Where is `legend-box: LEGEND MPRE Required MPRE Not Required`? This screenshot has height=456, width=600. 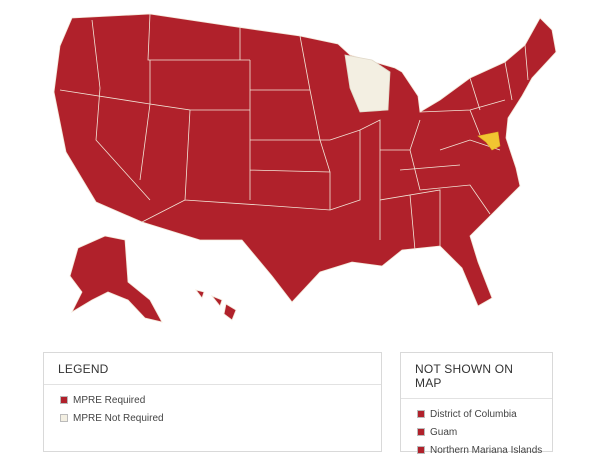 legend-box: LEGEND MPRE Required MPRE Not Required is located at coordinates (212, 402).